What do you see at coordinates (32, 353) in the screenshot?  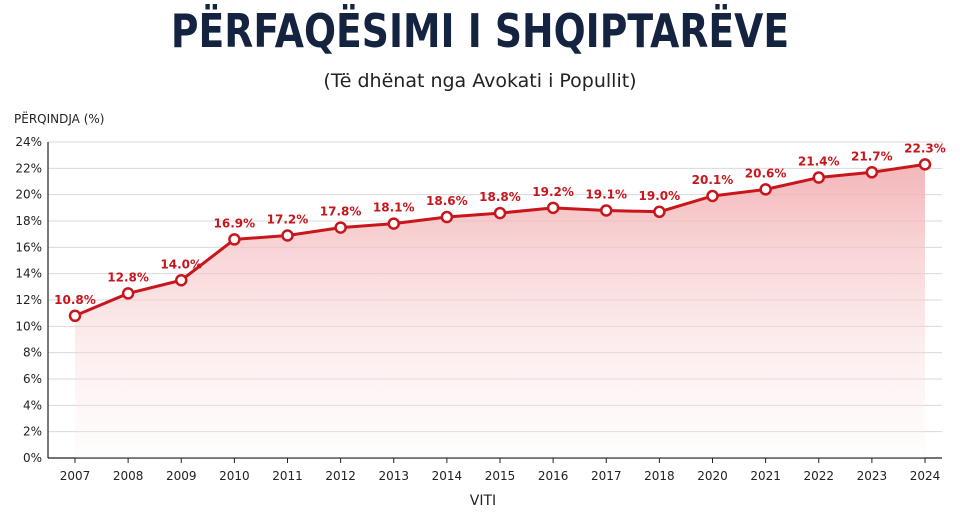 I see `y-tick-label: 8%` at bounding box center [32, 353].